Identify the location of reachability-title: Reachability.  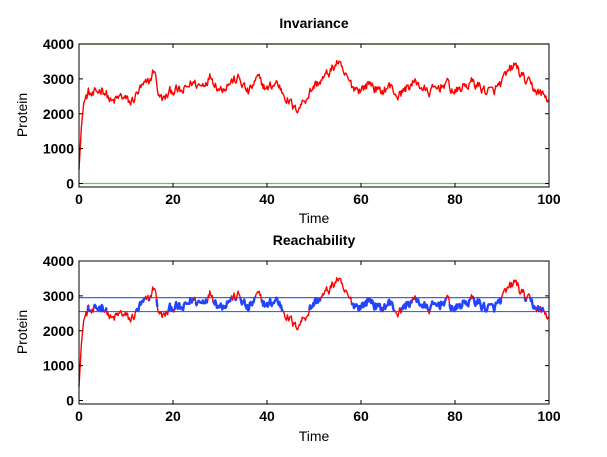
(314, 240).